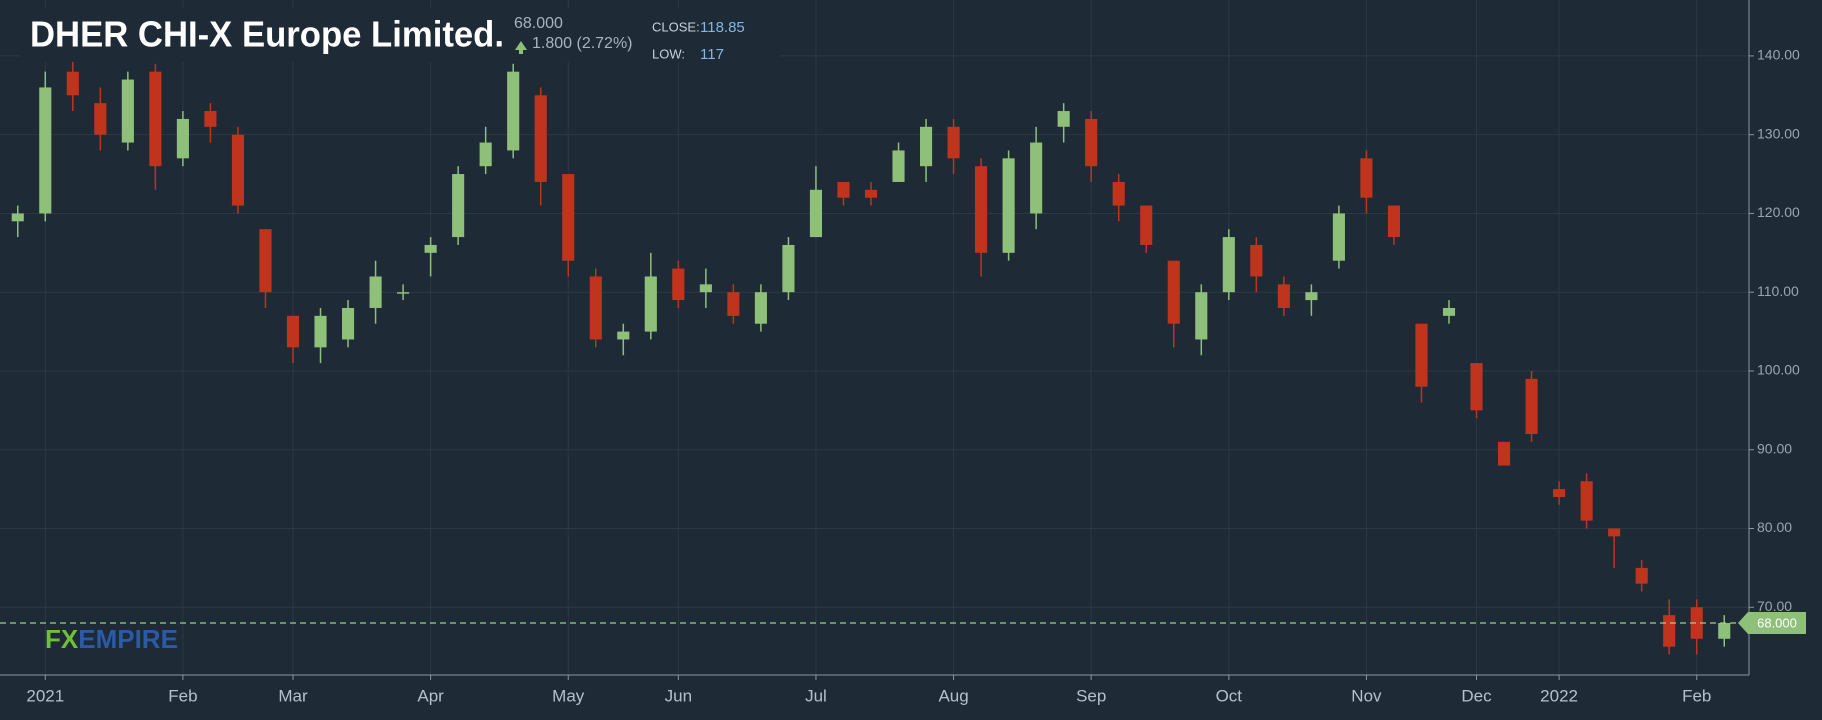 This screenshot has height=720, width=1822. I want to click on x-tick-label: May, so click(568, 695).